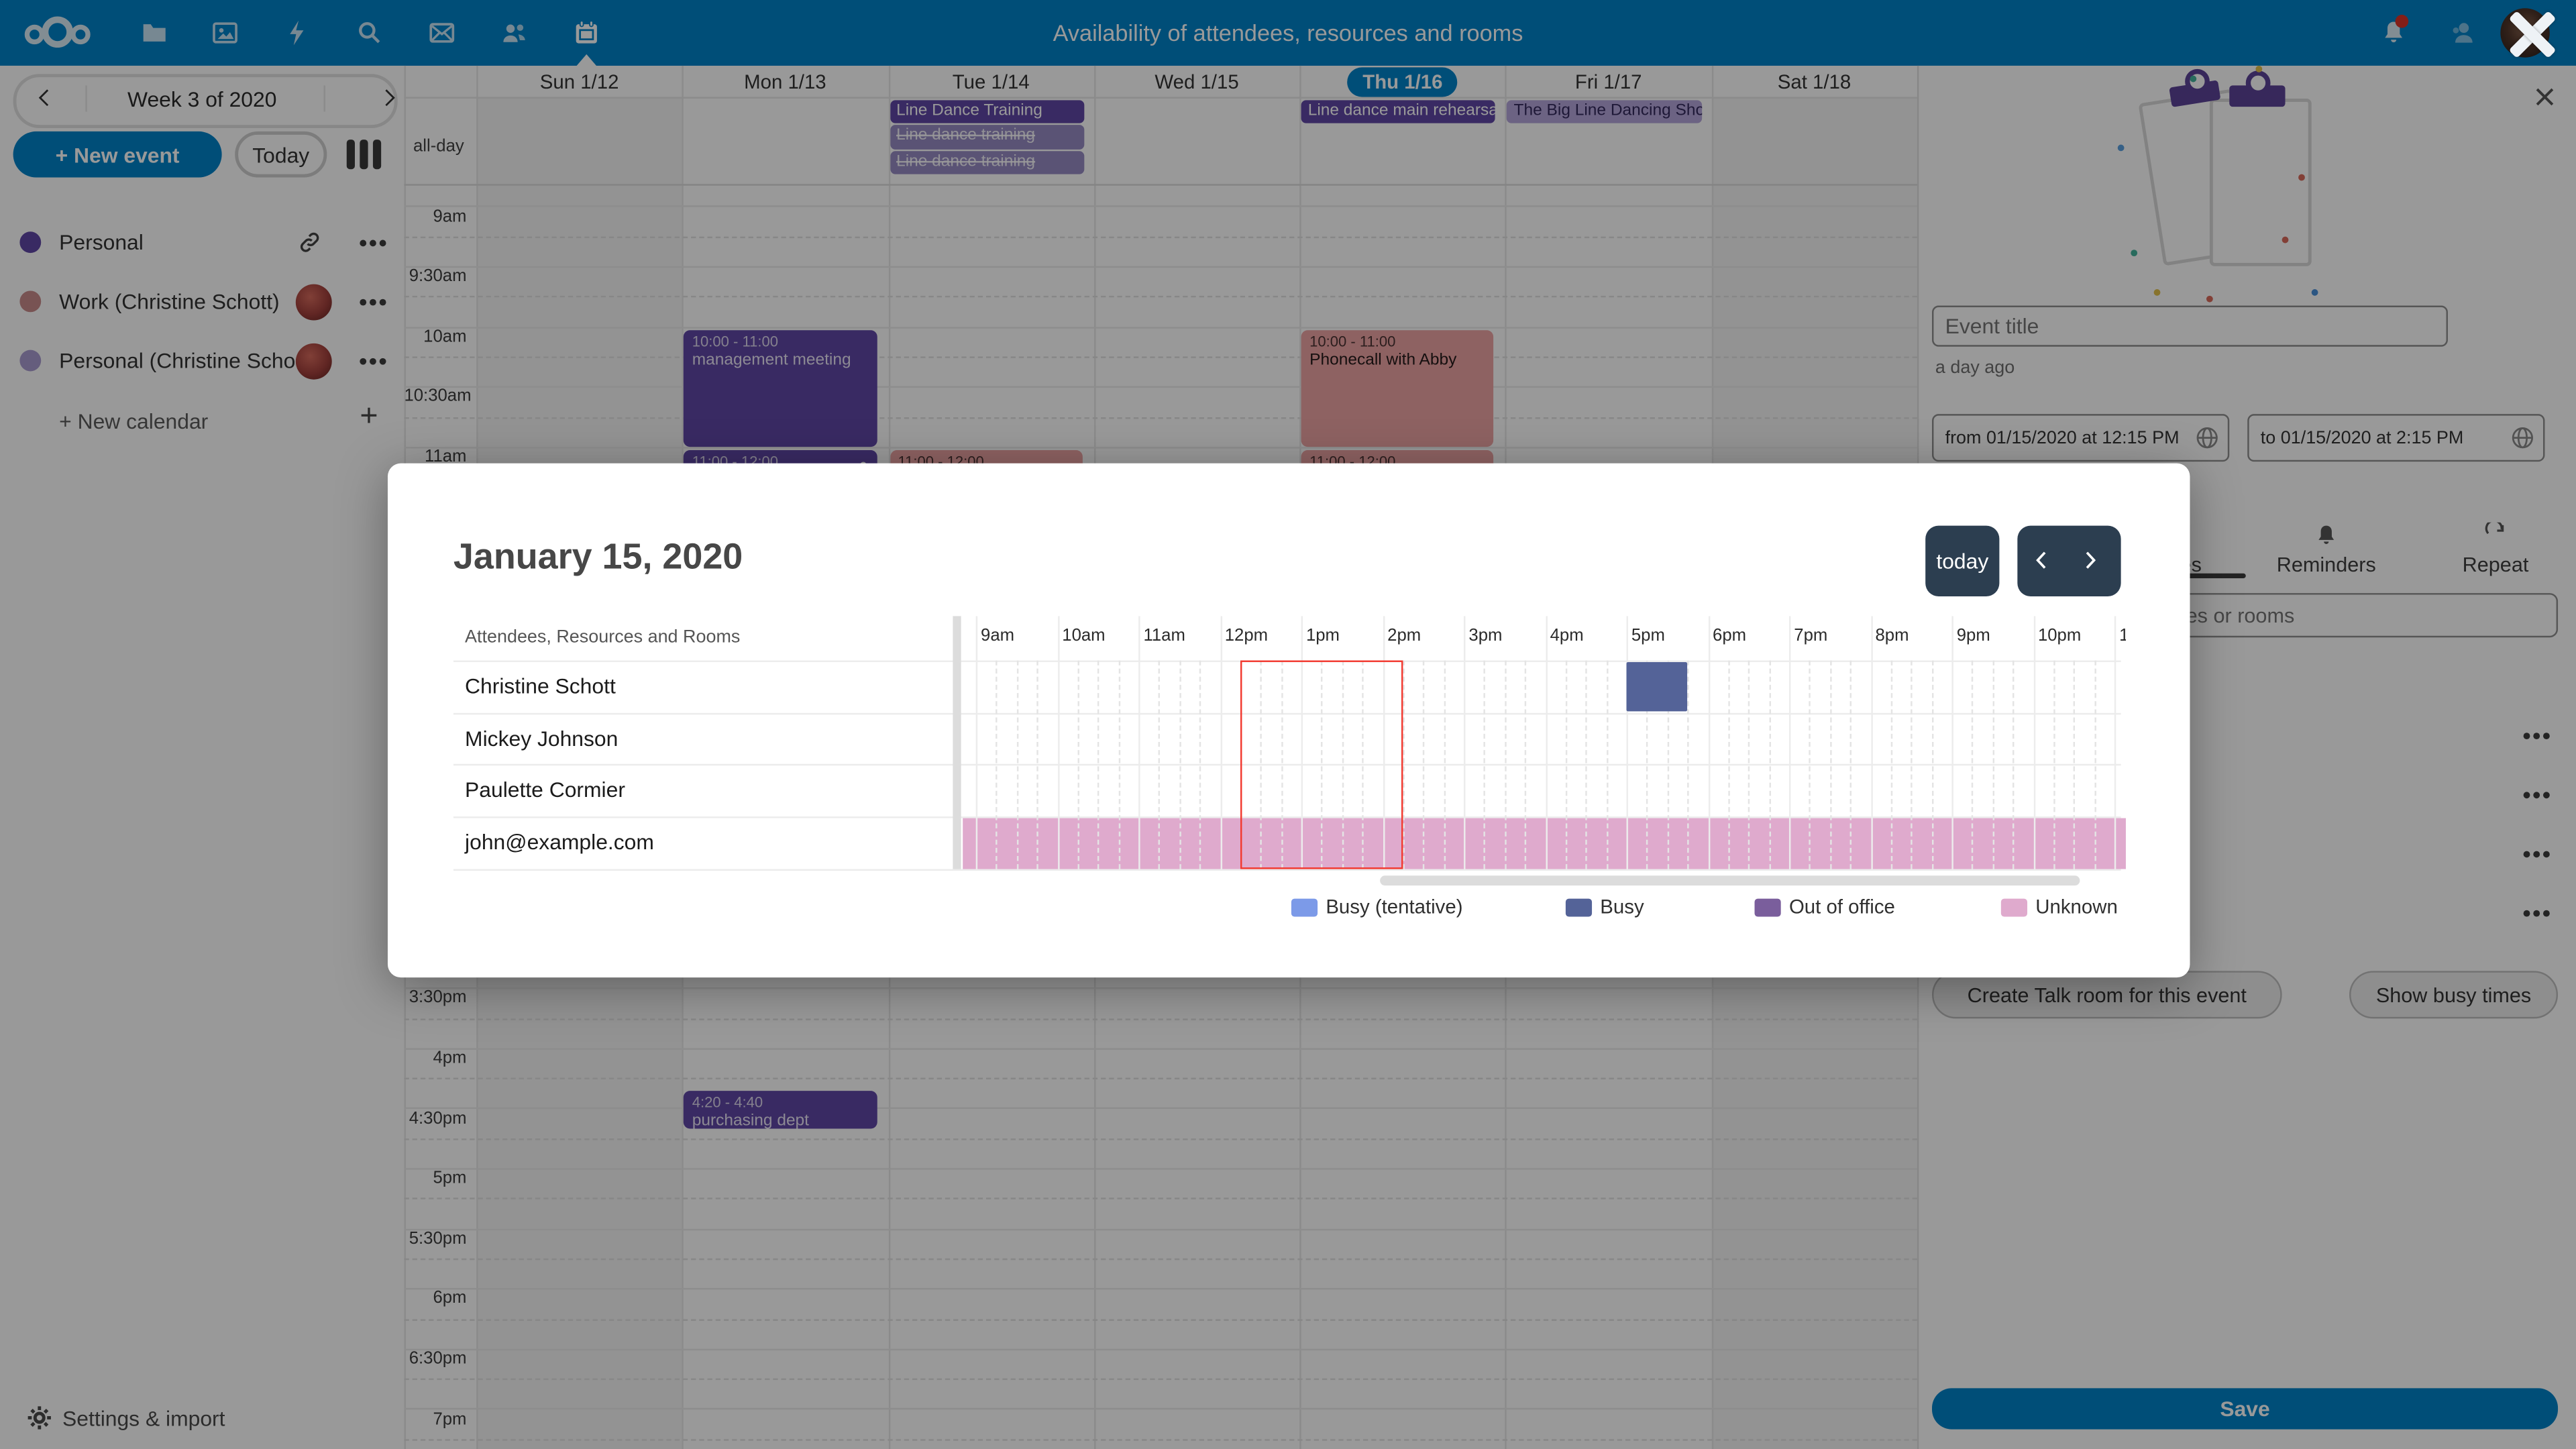 This screenshot has height=1449, width=2576. I want to click on calendar-label: Work (Christine Schott), so click(169, 301).